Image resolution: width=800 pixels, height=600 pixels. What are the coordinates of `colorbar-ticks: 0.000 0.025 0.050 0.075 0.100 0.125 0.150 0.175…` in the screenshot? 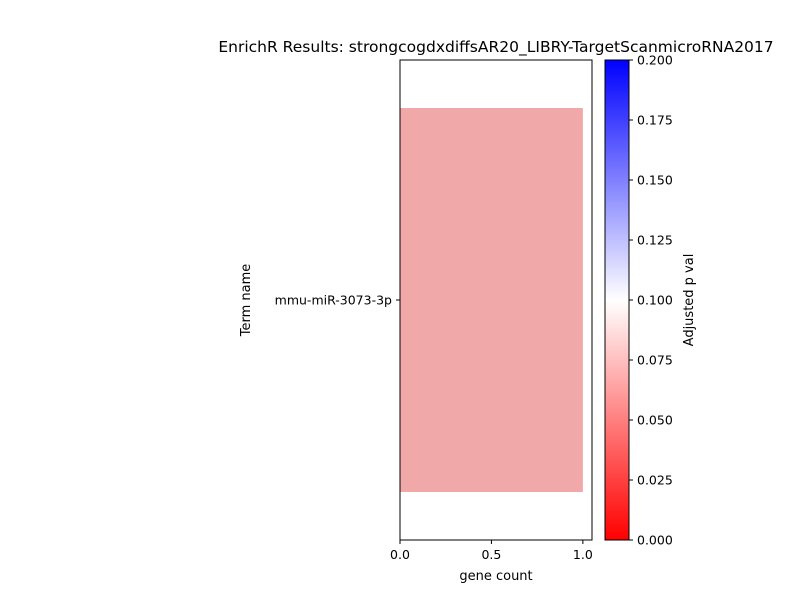 It's located at (651, 300).